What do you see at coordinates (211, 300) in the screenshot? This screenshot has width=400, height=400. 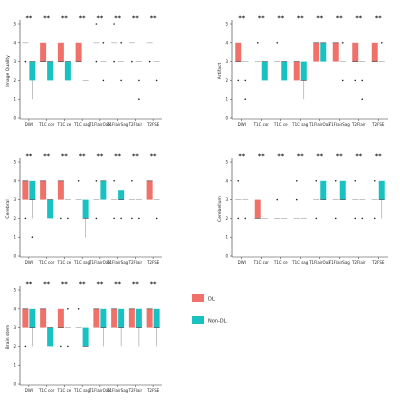 I see `legend-label-dl: DL` at bounding box center [211, 300].